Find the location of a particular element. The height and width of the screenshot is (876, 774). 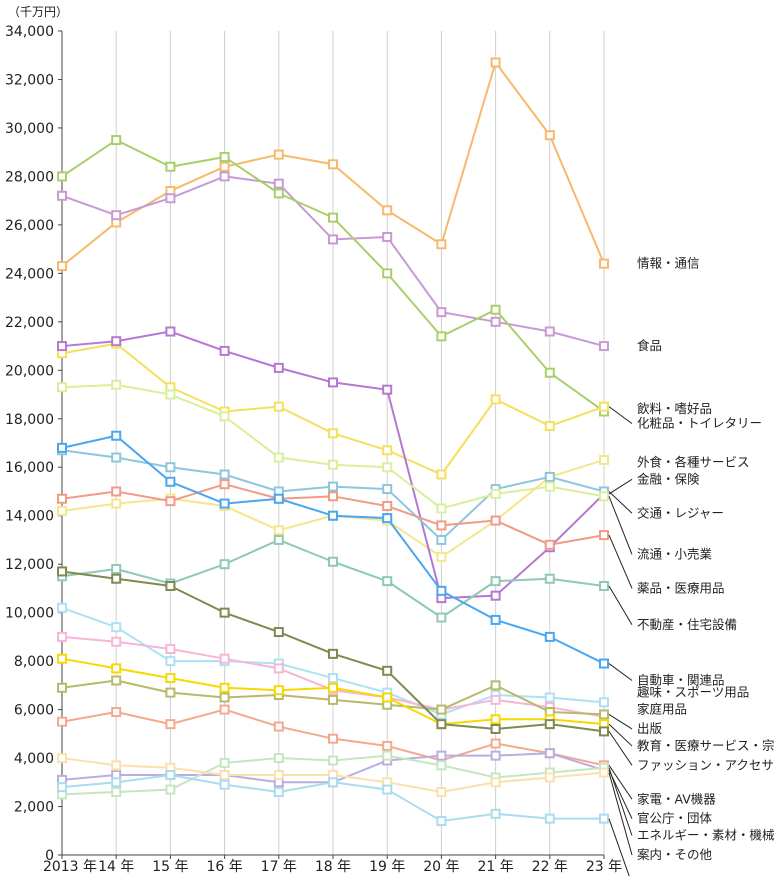

series-label: 交通・レジャー is located at coordinates (680, 512).